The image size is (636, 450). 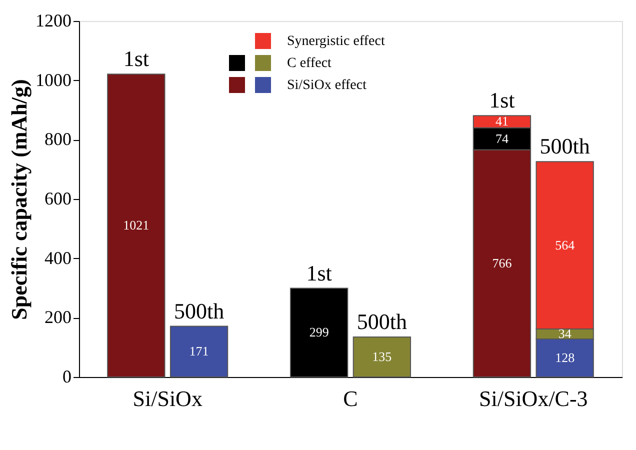 What do you see at coordinates (54, 80) in the screenshot?
I see `y-tick-label: 1000` at bounding box center [54, 80].